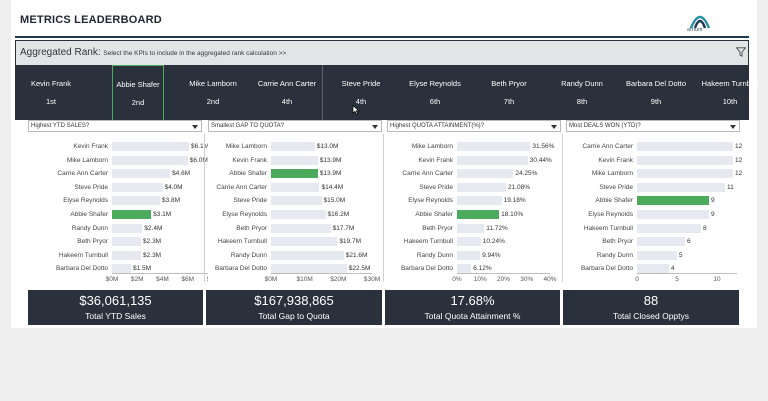 The height and width of the screenshot is (401, 768). I want to click on bar-data-label: $4.6M, so click(181, 174).